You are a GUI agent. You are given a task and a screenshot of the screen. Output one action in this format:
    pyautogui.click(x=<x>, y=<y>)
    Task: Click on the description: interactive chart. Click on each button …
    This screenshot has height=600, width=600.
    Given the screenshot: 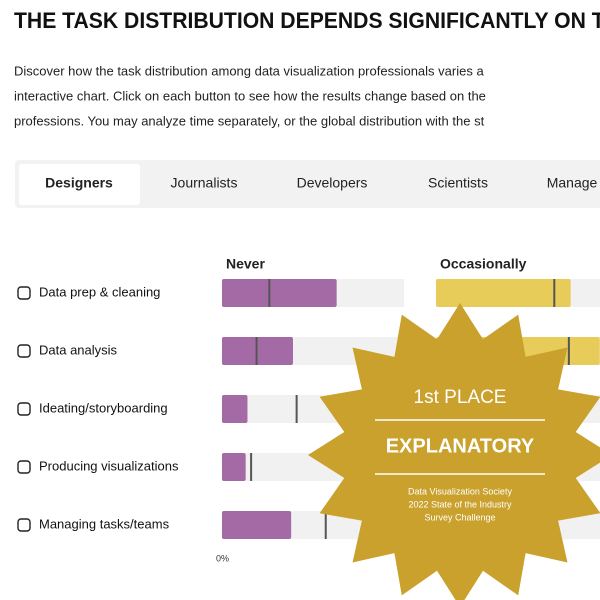 What is the action you would take?
    pyautogui.click(x=250, y=95)
    